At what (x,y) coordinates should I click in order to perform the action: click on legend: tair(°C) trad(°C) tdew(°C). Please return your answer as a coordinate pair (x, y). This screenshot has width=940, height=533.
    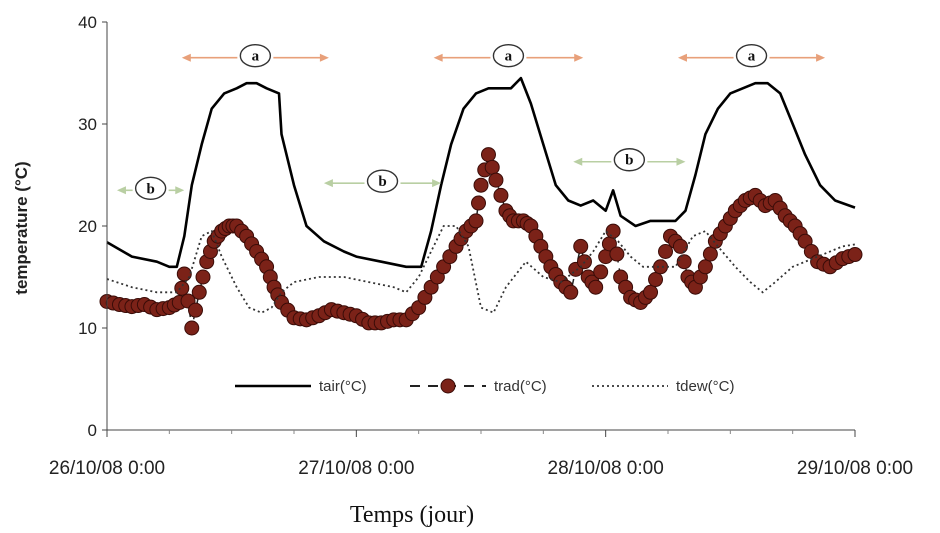
    Looking at the image, I should click on (485, 386).